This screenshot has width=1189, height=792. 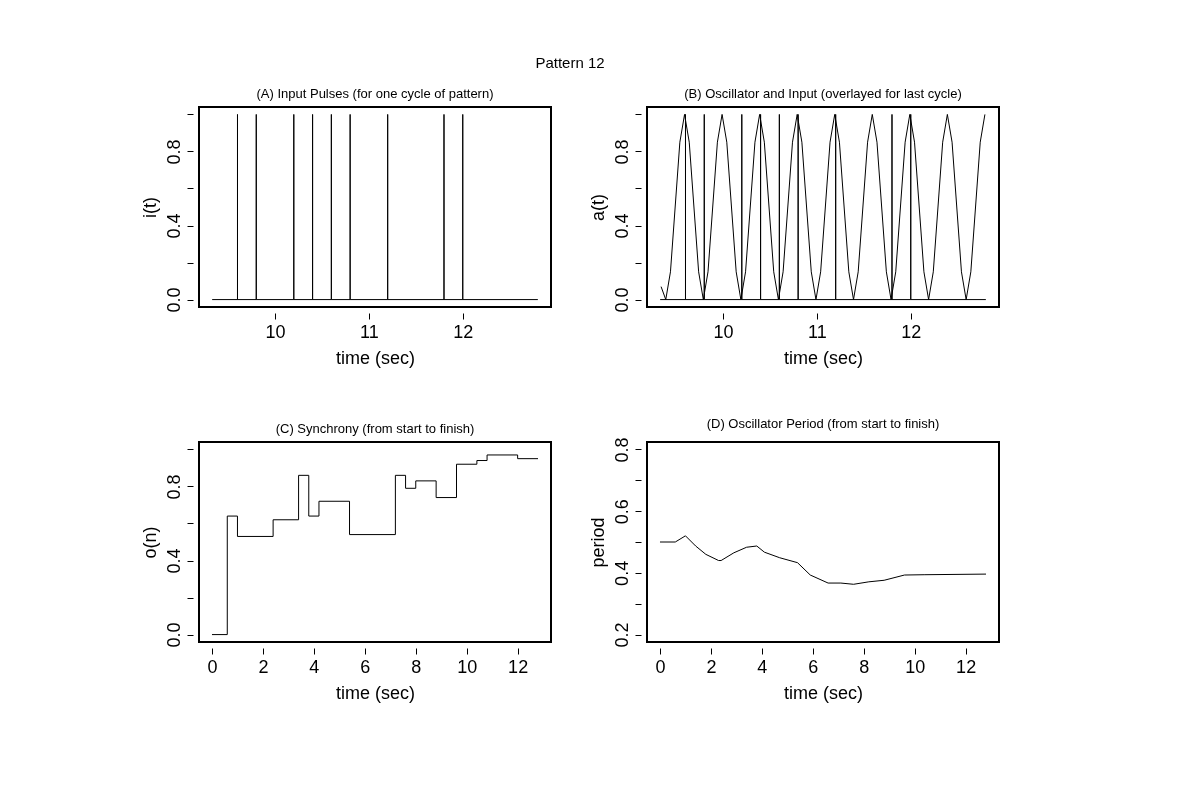 I want to click on chart-title: (B) Oscillator and Input (overlayed for last cycle), so click(x=823, y=93).